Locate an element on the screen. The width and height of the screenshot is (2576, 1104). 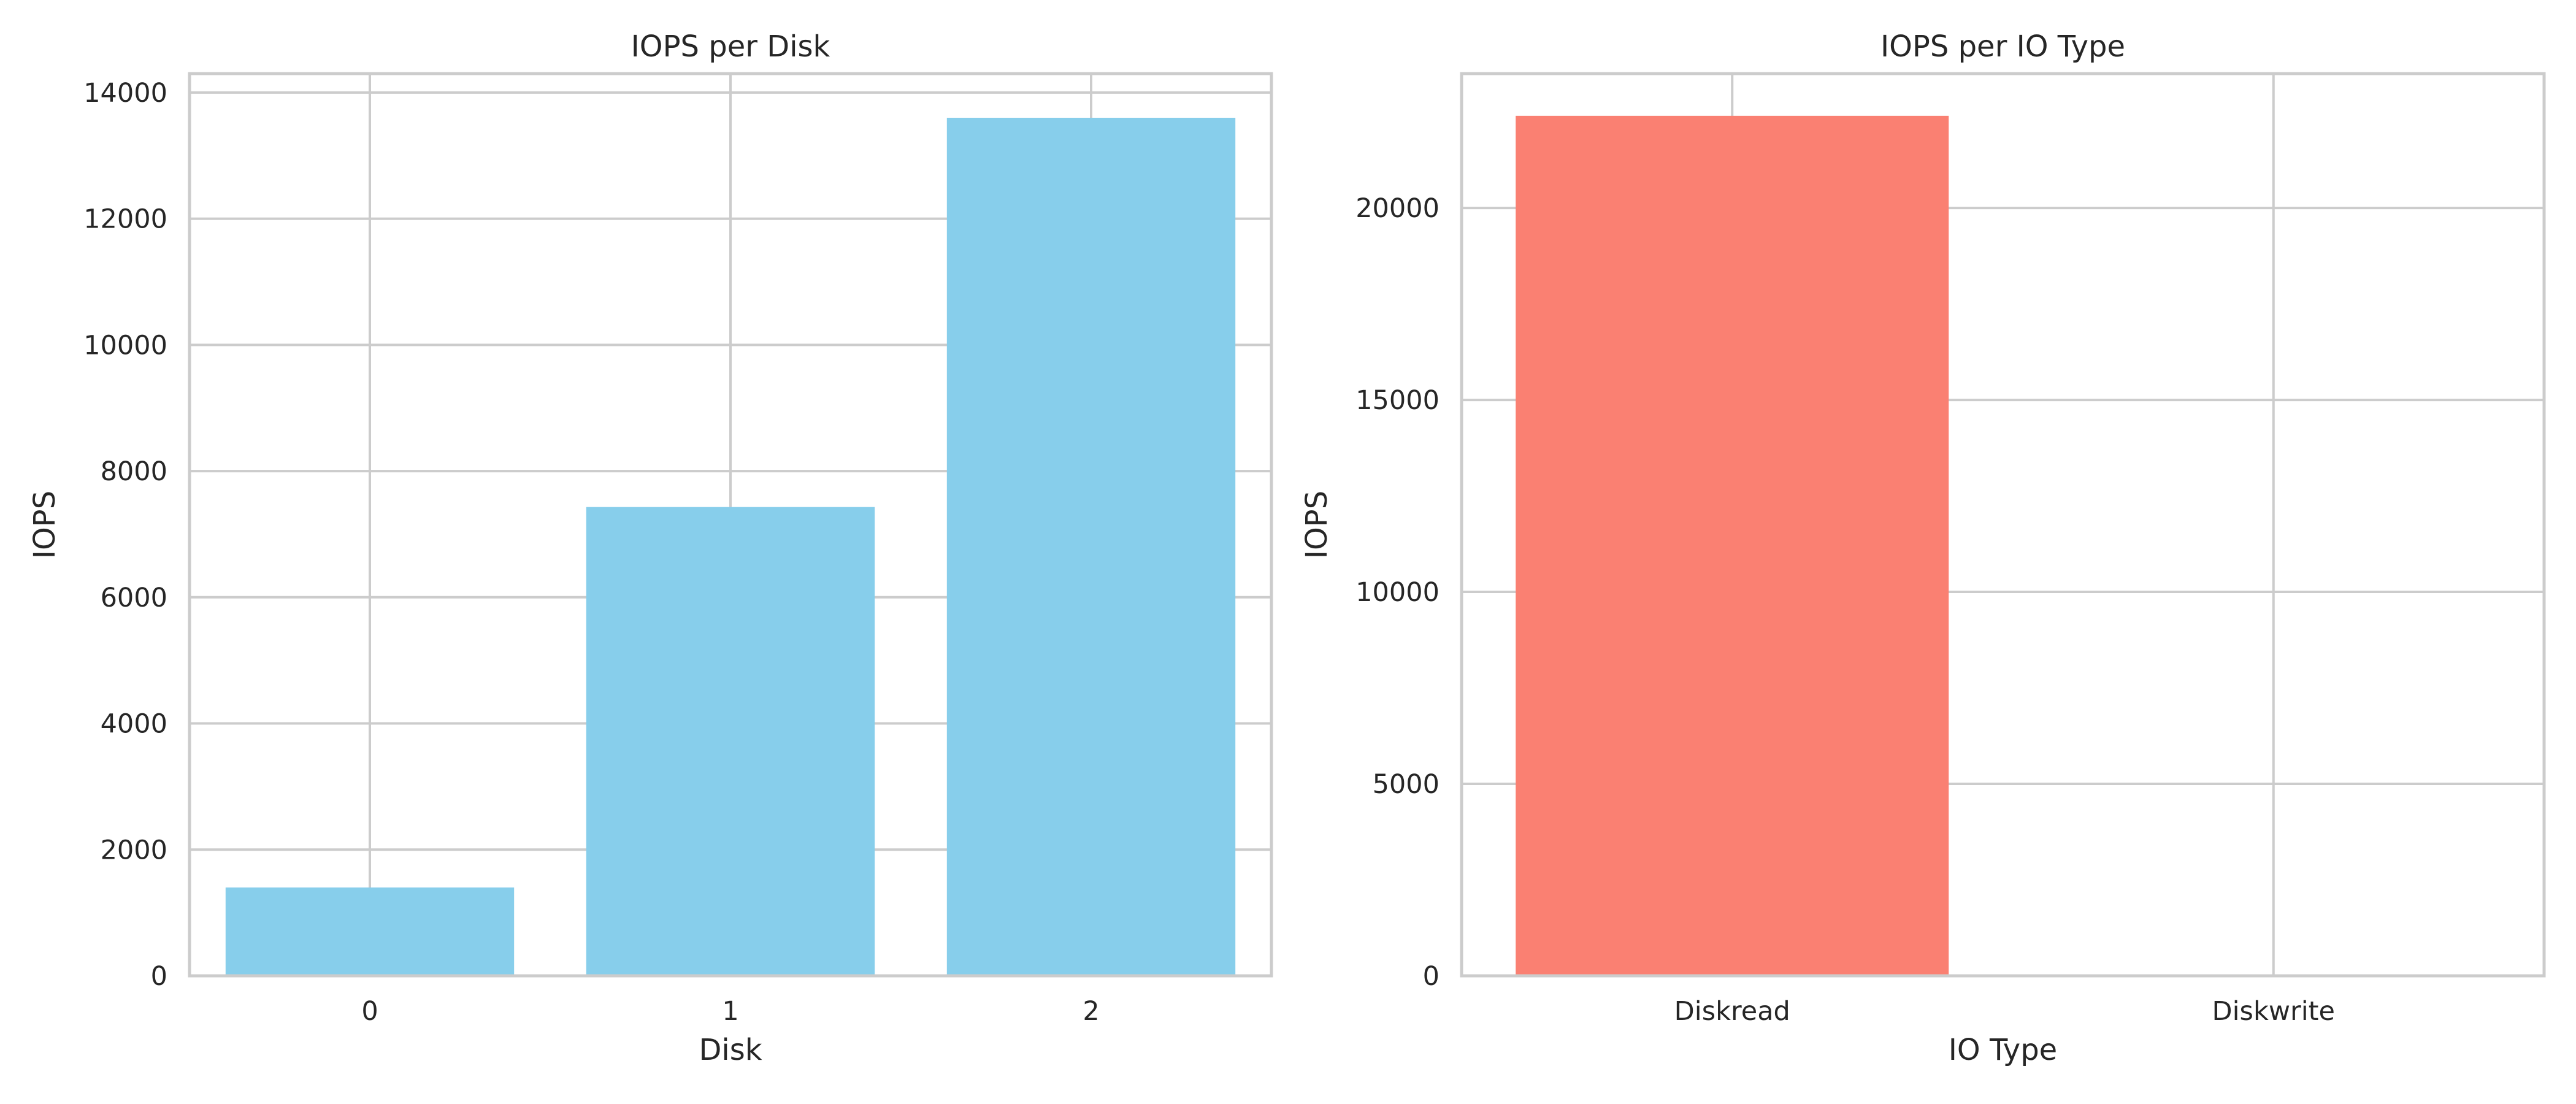
x-tick-label: Diskwrite is located at coordinates (2273, 1011).